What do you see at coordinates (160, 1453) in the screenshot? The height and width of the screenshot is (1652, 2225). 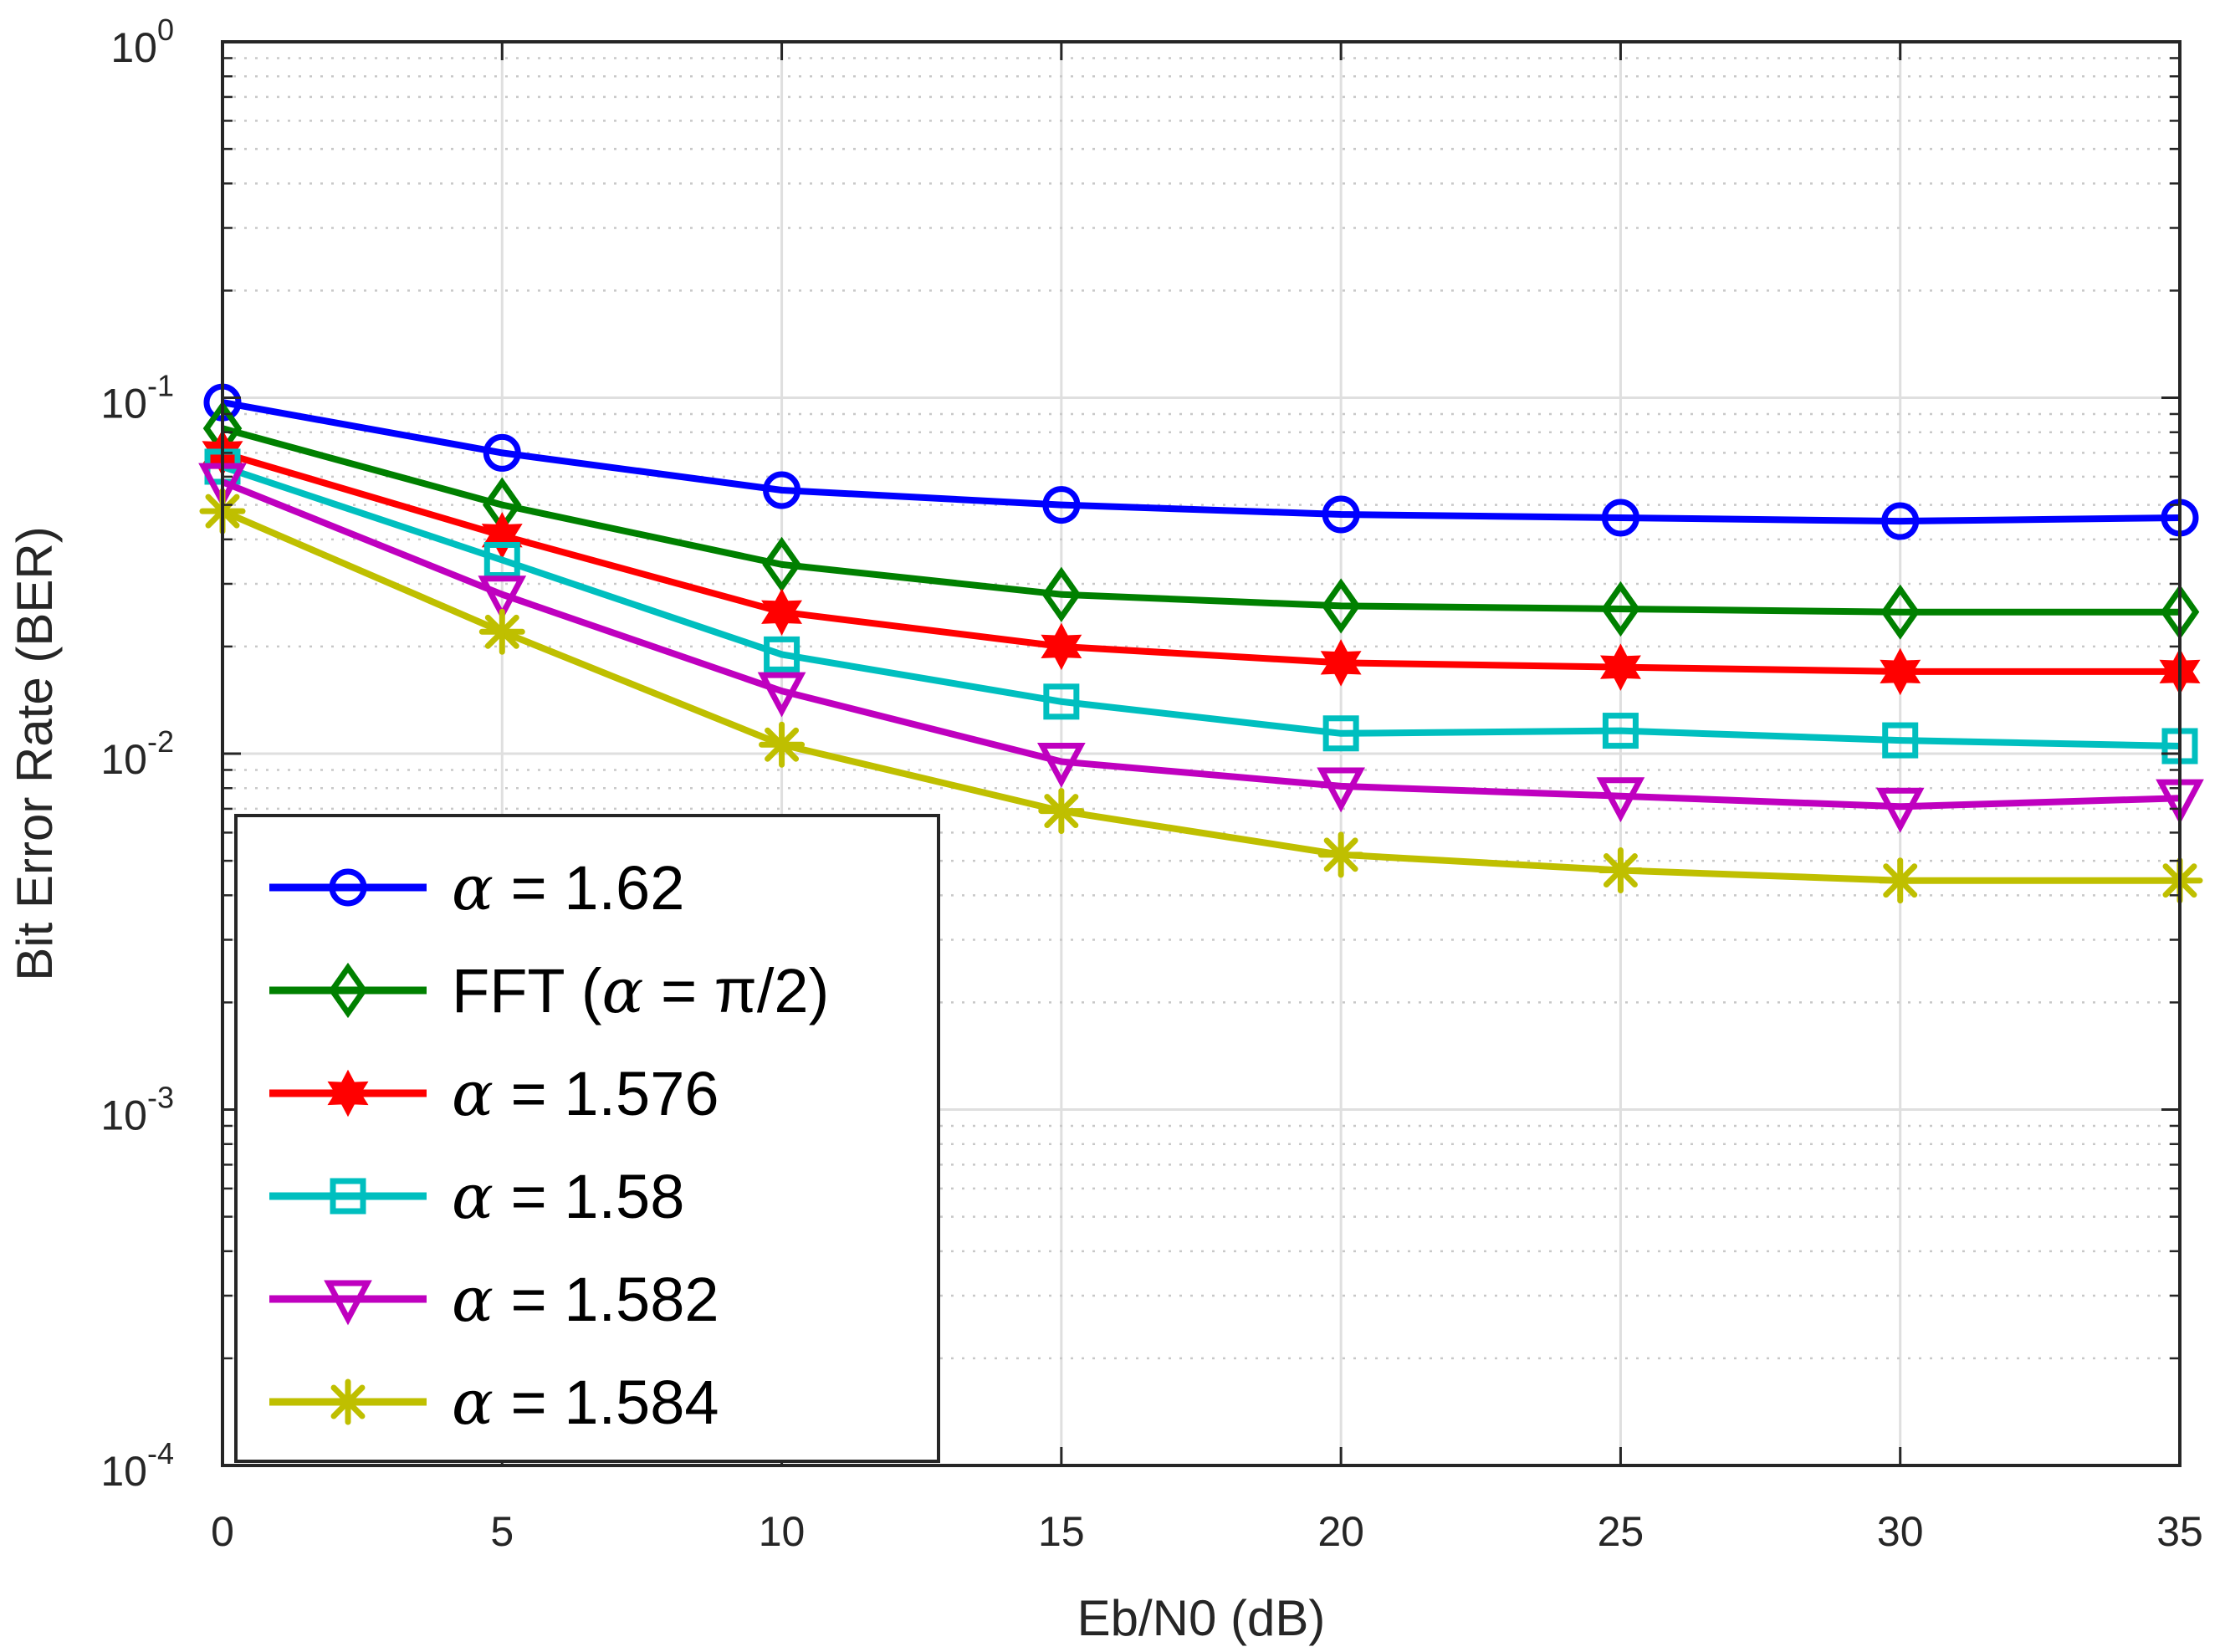 I see `y-tick-exponent: -4` at bounding box center [160, 1453].